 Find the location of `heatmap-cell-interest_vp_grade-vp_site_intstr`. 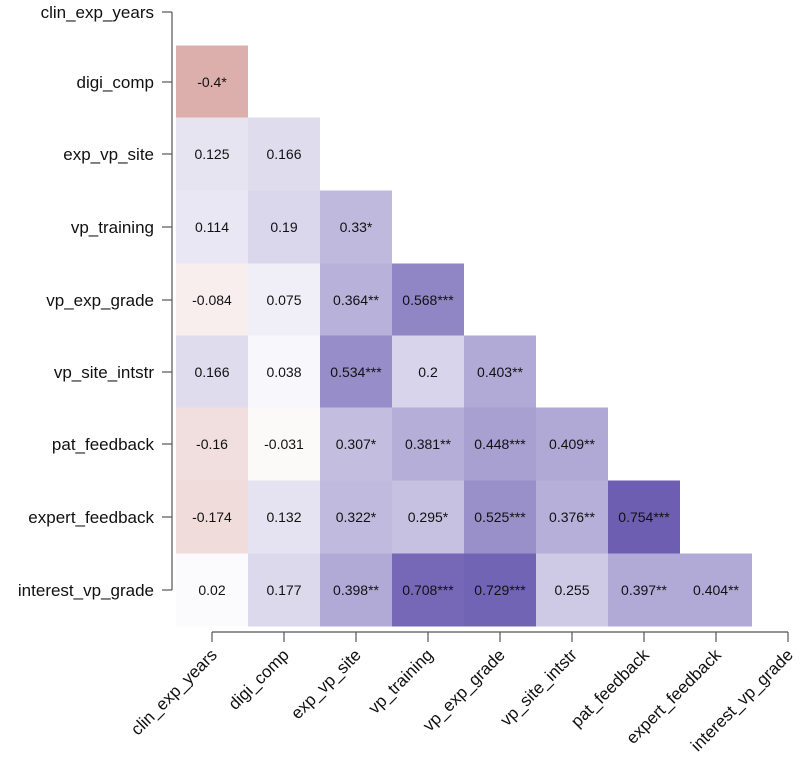

heatmap-cell-interest_vp_grade-vp_site_intstr is located at coordinates (572, 590).